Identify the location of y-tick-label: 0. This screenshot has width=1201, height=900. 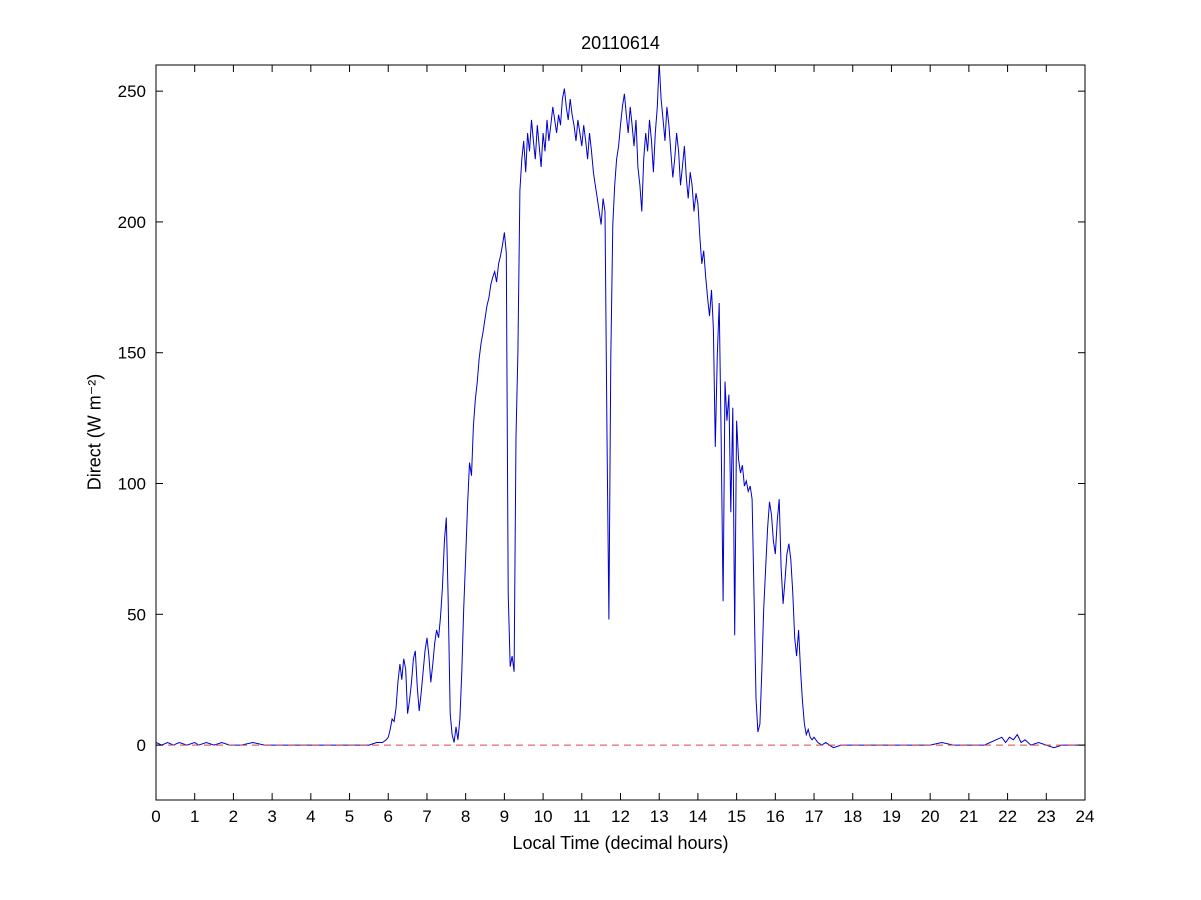
(141, 745).